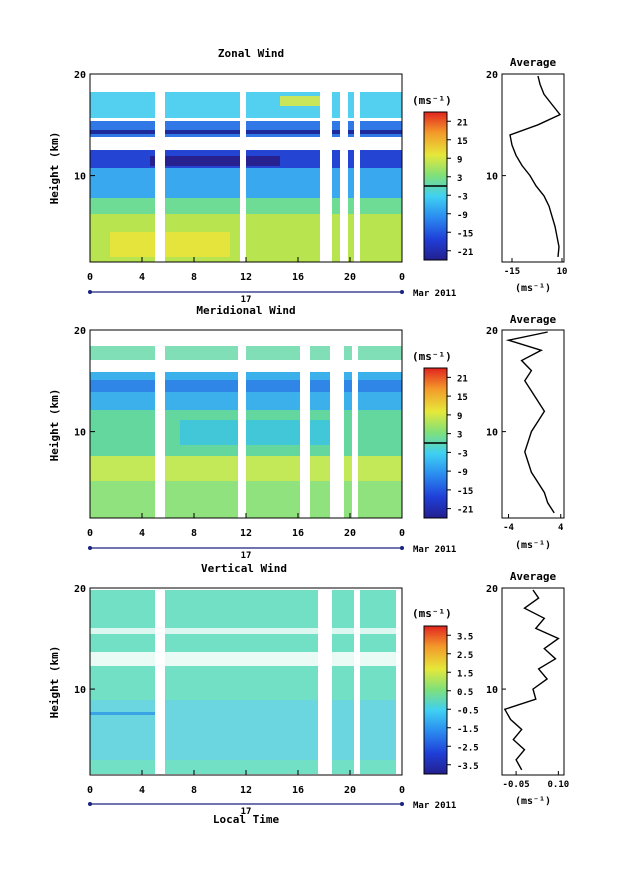 The image size is (620, 873). Describe the element at coordinates (246, 804) in the screenshot. I see `vertical-date-bar` at that location.